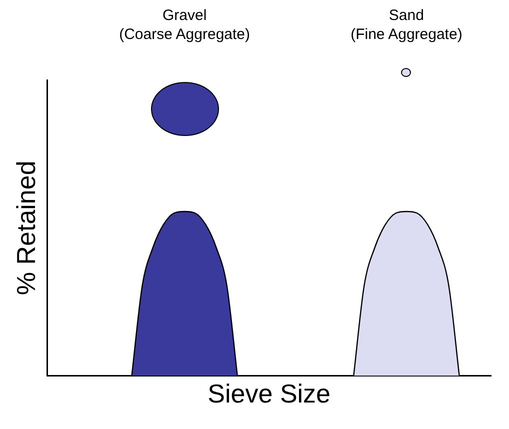 This screenshot has height=429, width=509. I want to click on y-axis-title: % Retained, so click(25, 228).